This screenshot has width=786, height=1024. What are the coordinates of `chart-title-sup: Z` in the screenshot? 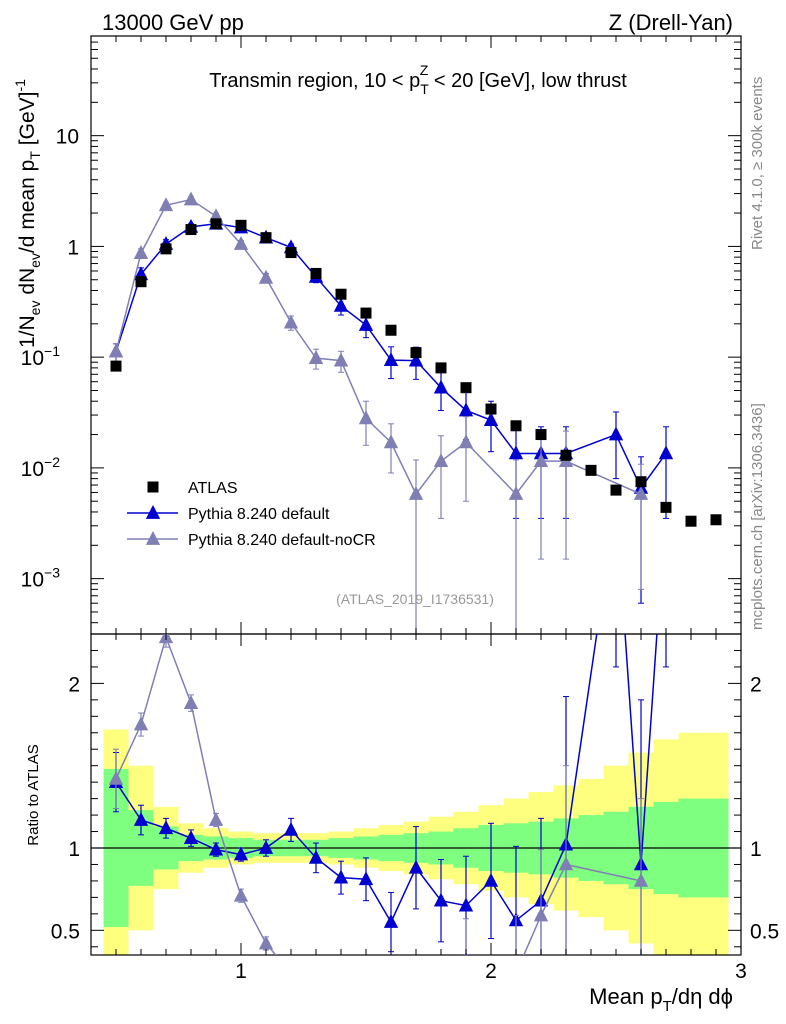 It's located at (424, 70).